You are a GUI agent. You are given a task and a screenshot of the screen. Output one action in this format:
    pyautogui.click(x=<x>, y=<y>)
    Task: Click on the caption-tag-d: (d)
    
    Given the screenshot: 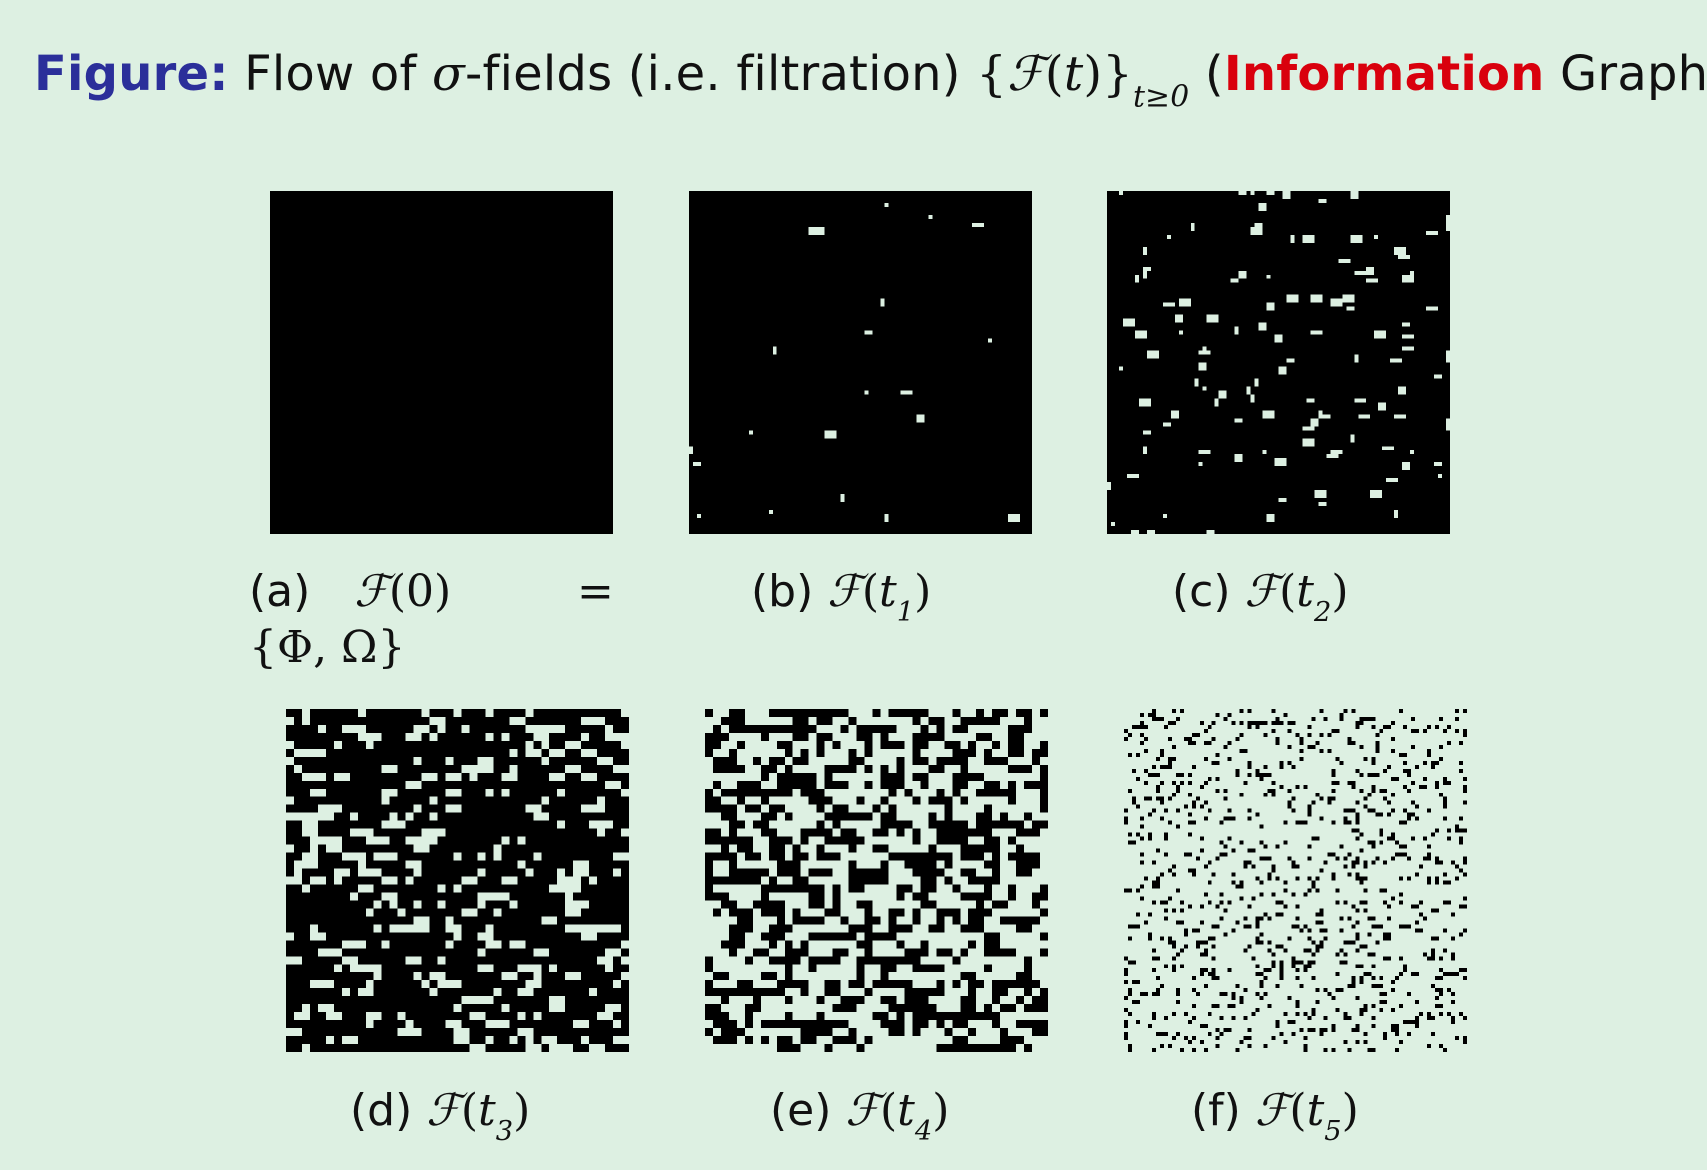 What is the action you would take?
    pyautogui.click(x=381, y=1110)
    